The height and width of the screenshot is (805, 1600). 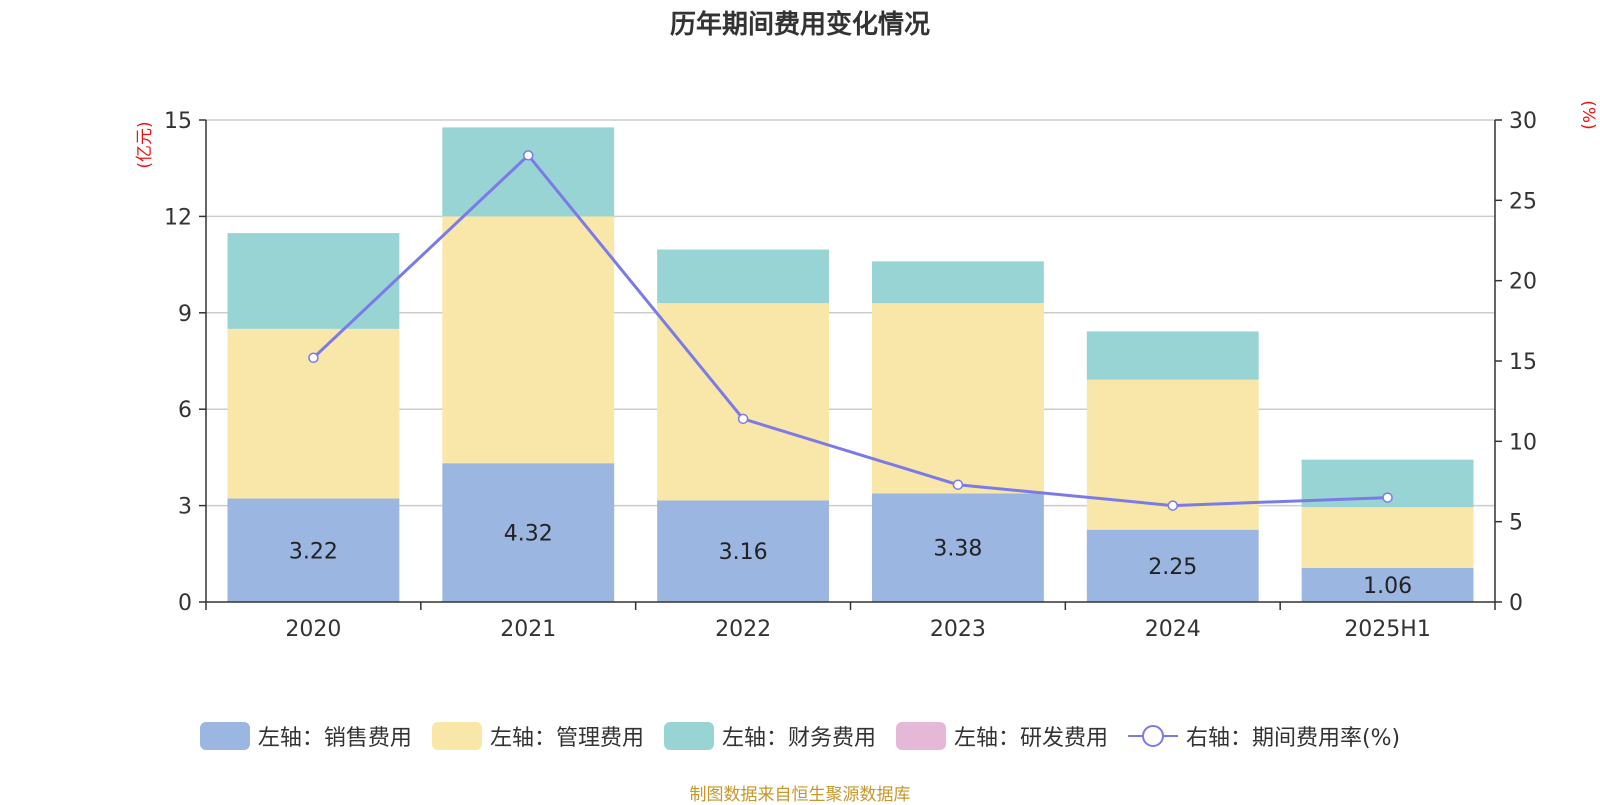 I want to click on right-axis-tick-label: 15, so click(x=1523, y=362).